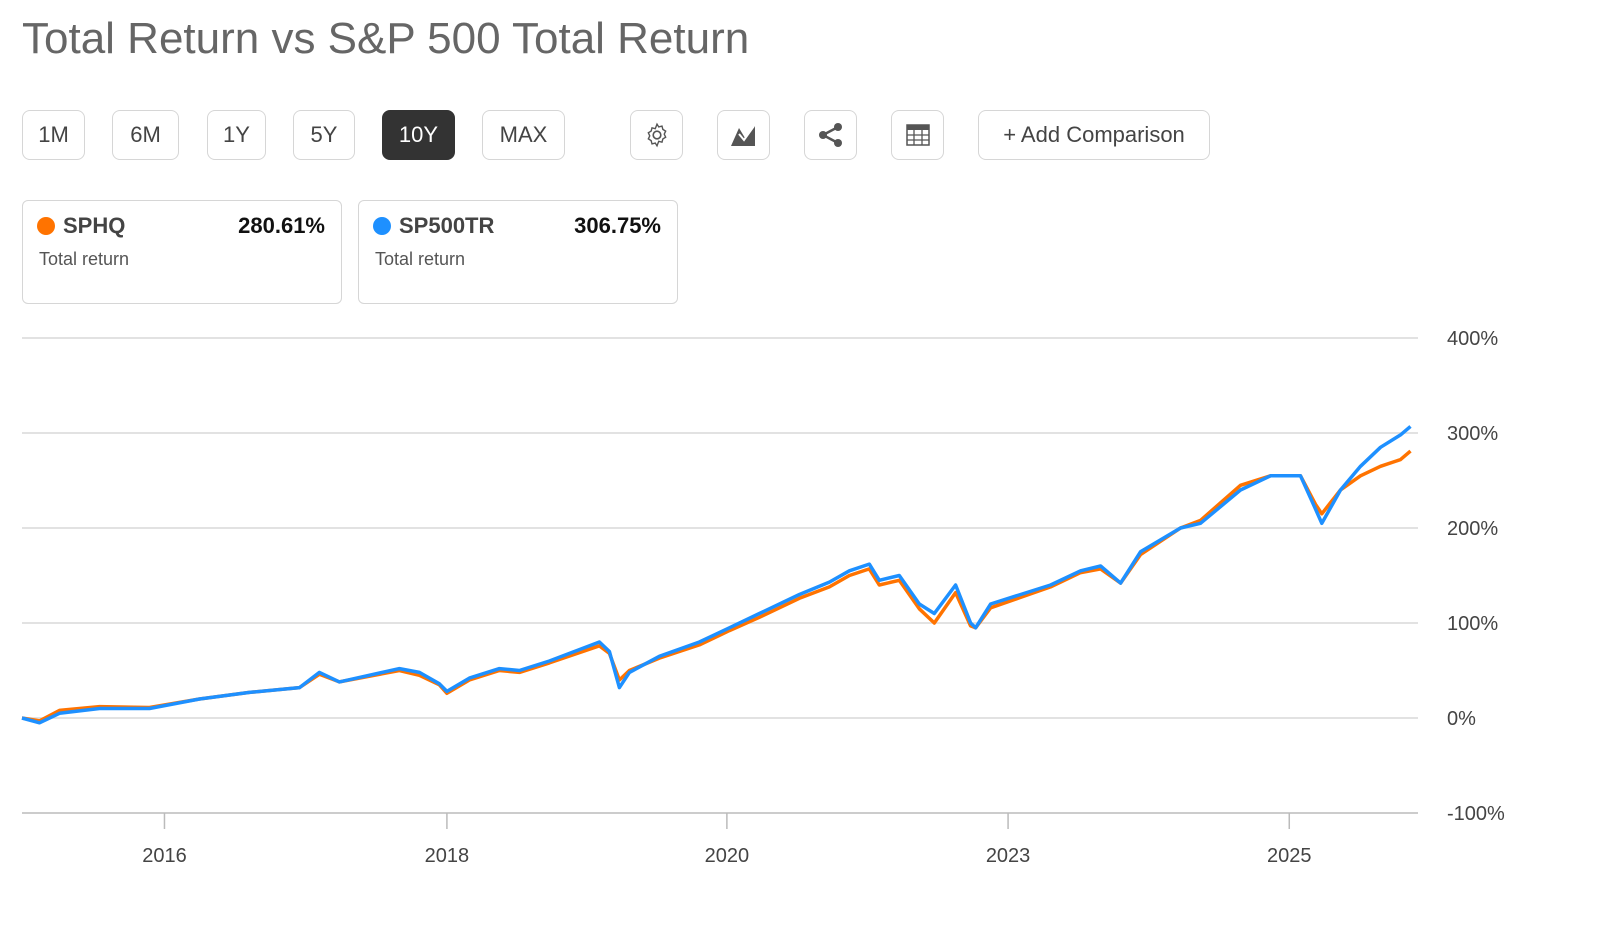 This screenshot has width=1600, height=942. What do you see at coordinates (518, 252) in the screenshot?
I see `legend-card-sp500tr: SP500TR 306.75% Total return` at bounding box center [518, 252].